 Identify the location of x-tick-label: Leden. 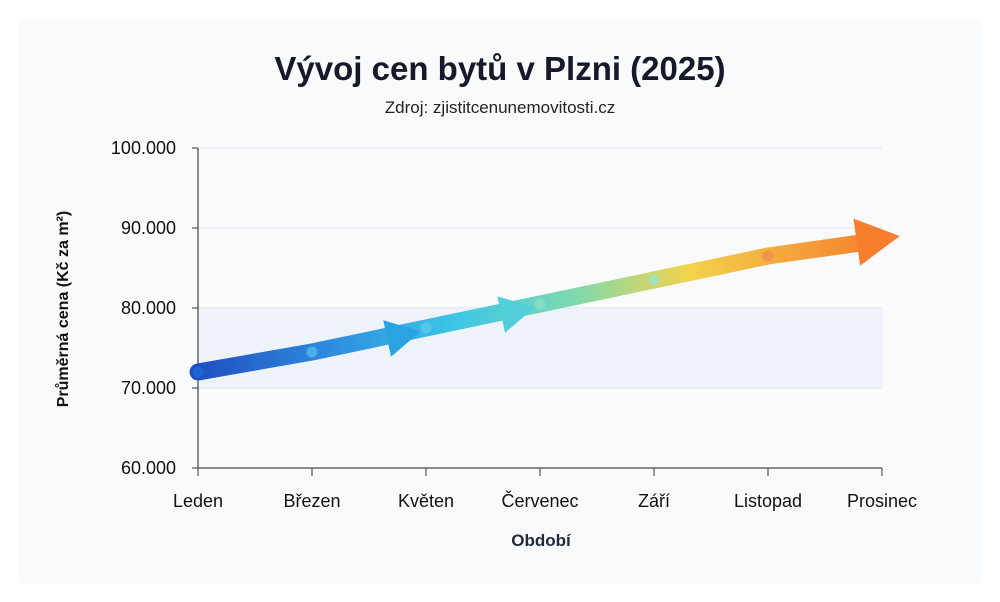
(198, 501).